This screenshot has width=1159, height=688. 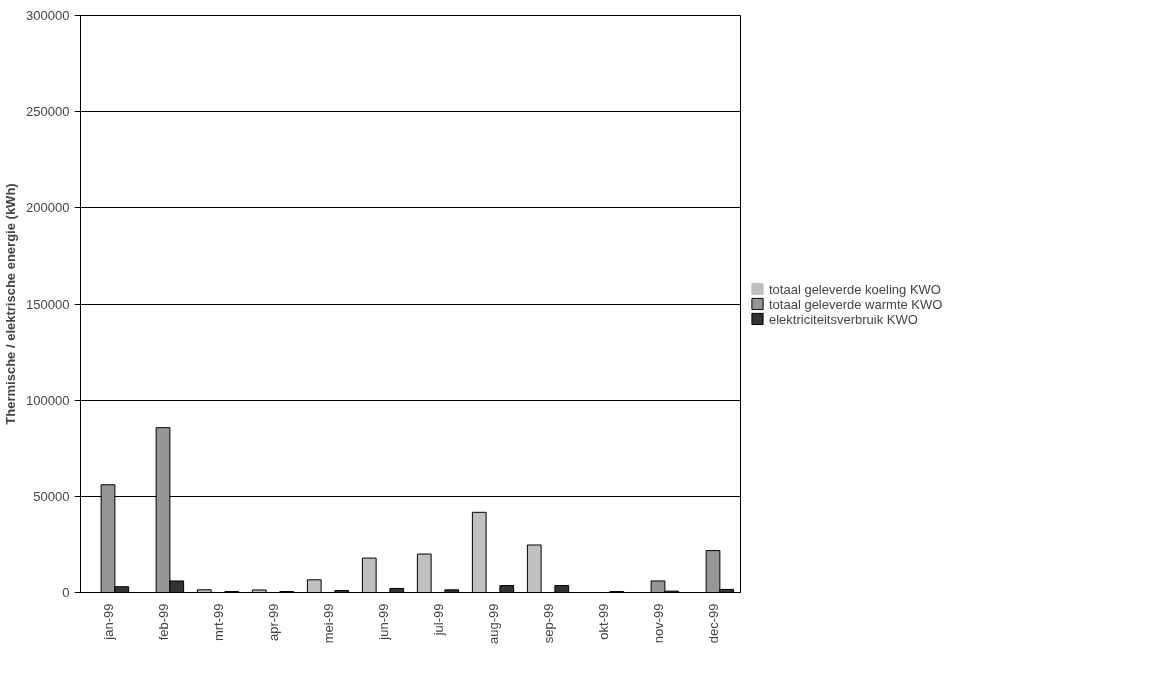 I want to click on y-tick-label: 200000, so click(x=48, y=208).